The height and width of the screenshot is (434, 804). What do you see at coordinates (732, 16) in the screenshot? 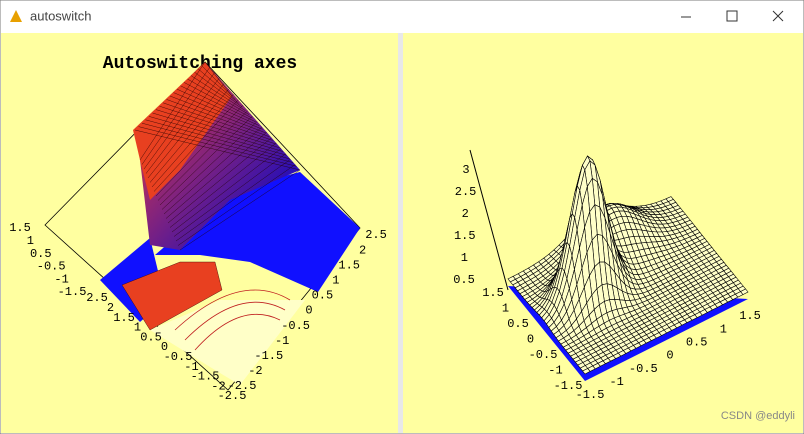
I see `maximize-button` at bounding box center [732, 16].